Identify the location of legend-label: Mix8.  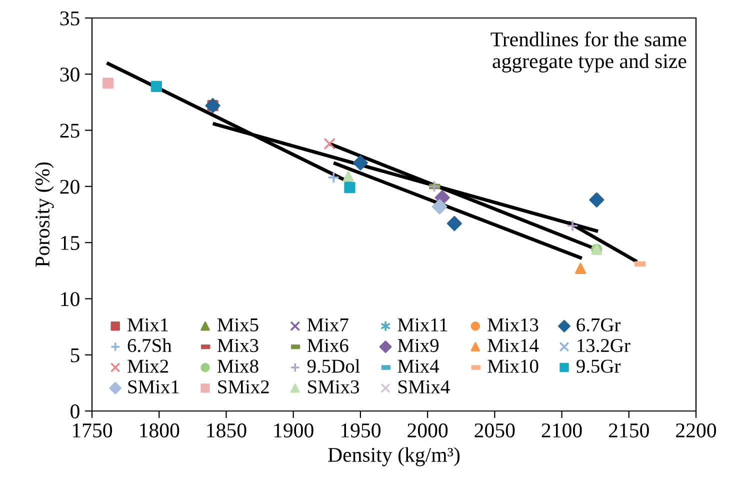
(237, 366).